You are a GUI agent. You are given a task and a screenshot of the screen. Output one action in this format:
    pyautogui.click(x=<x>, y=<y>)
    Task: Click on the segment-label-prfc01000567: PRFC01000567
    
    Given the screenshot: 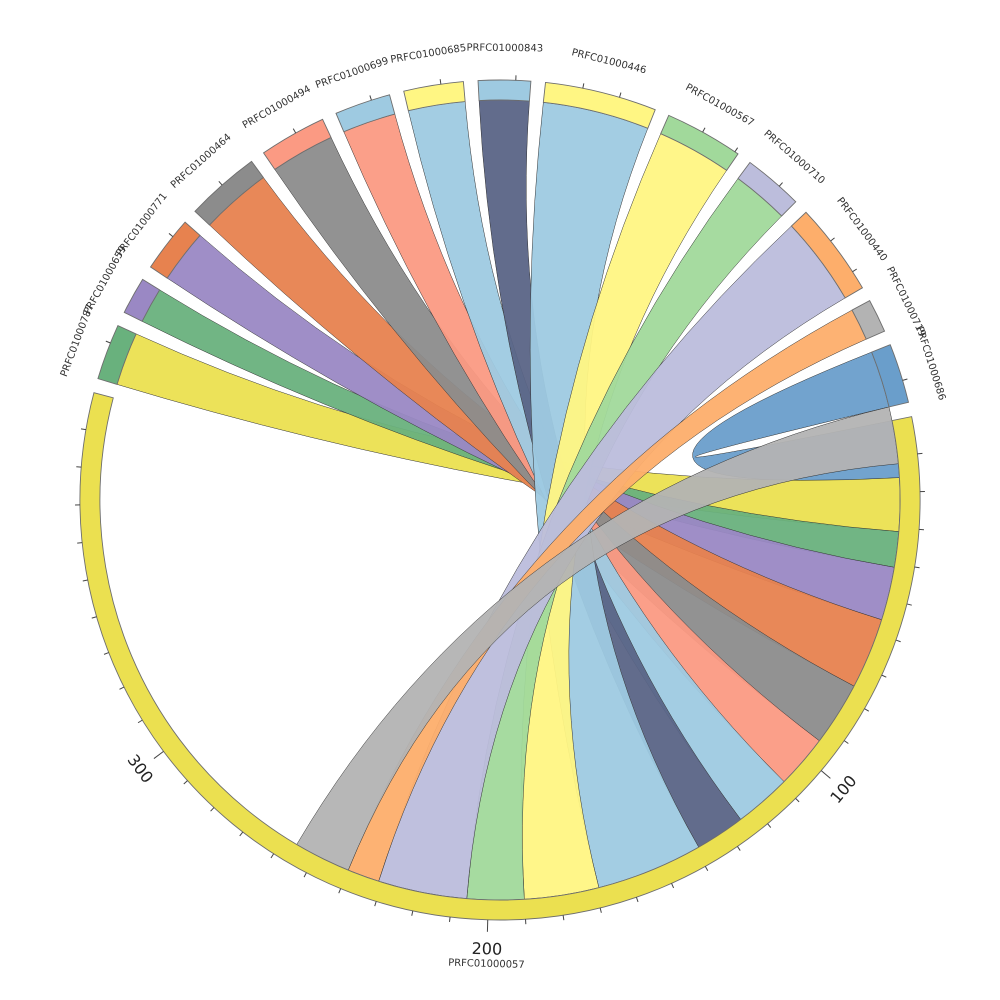 What is the action you would take?
    pyautogui.click(x=719, y=105)
    